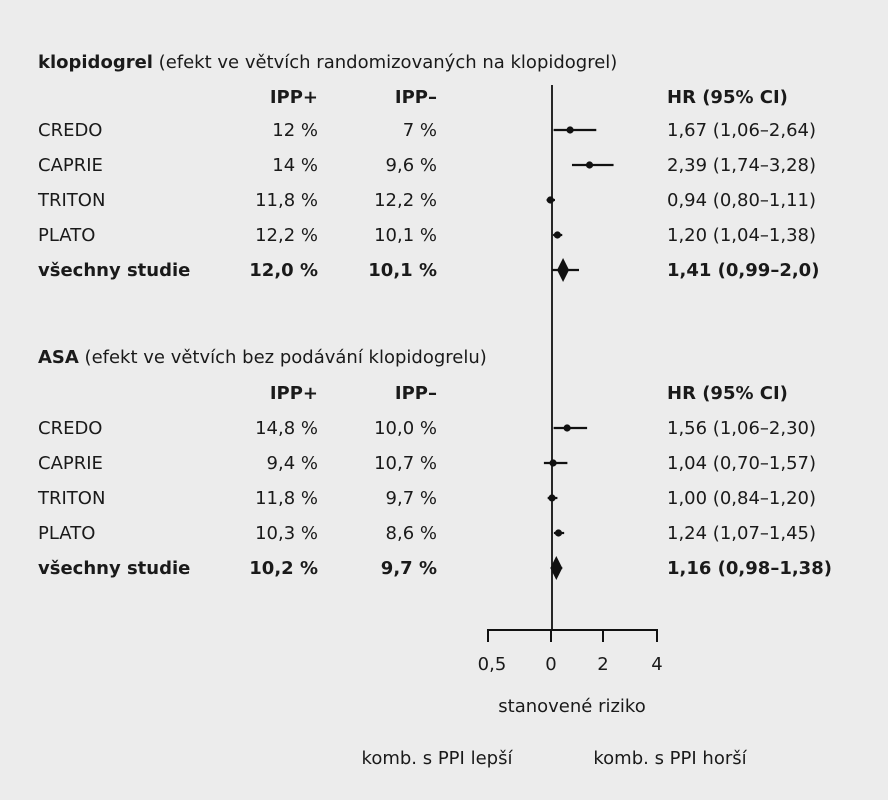 The image size is (888, 800). I want to click on hr-ci-value: 1,04 (0,70–1,57), so click(741, 463).